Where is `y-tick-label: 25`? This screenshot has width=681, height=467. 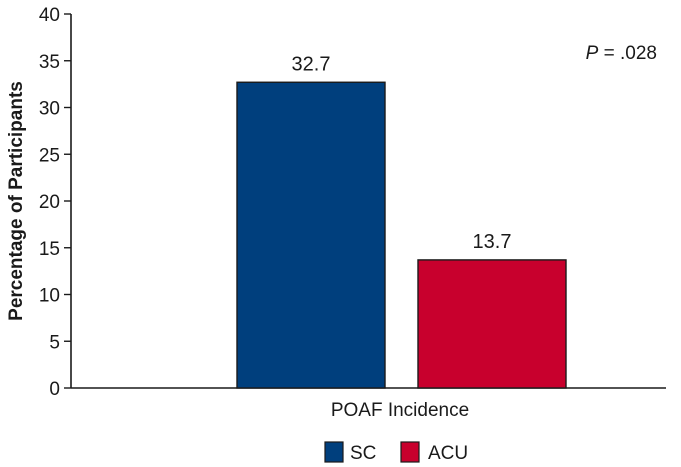
y-tick-label: 25 is located at coordinates (49, 155).